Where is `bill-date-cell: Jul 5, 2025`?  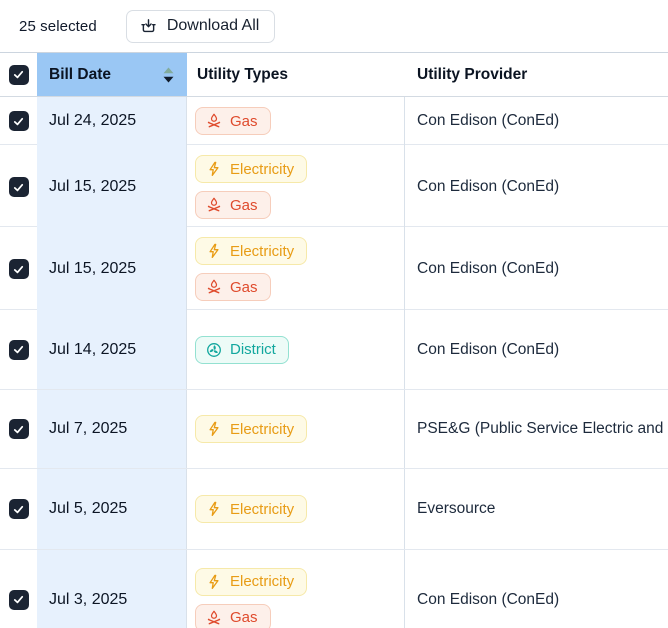
bill-date-cell: Jul 5, 2025 is located at coordinates (112, 509).